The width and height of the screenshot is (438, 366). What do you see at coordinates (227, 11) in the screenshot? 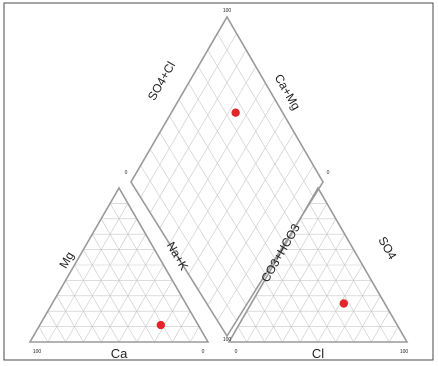
I see `diamond-tick-top: 100` at bounding box center [227, 11].